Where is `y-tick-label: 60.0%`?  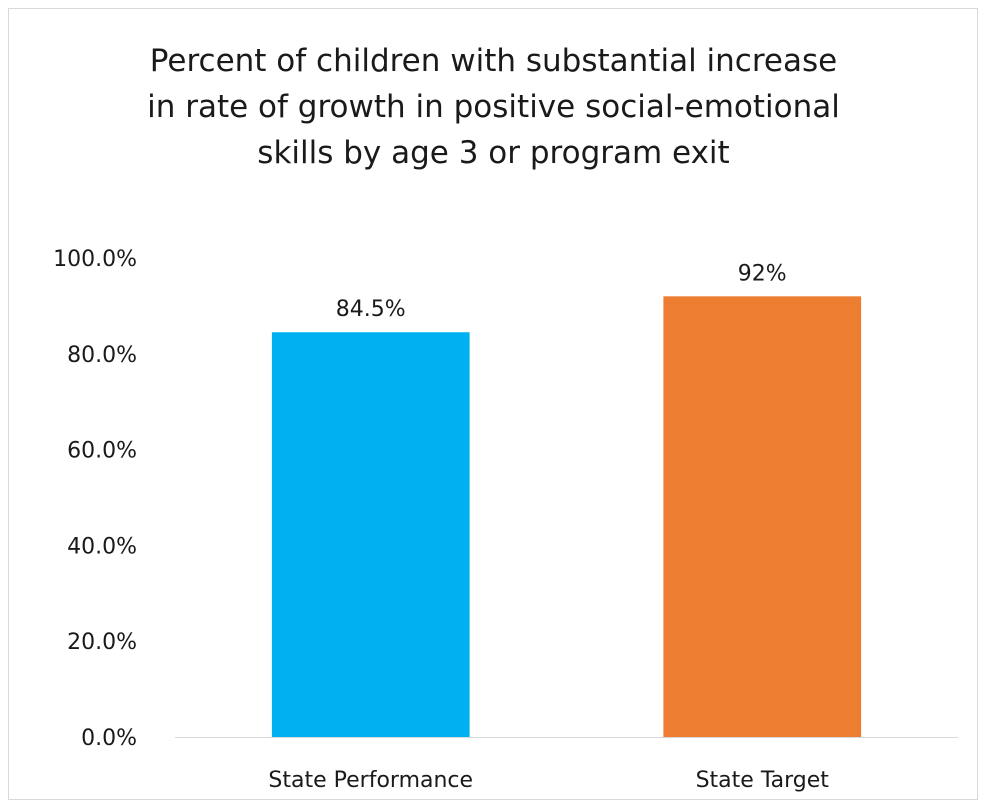 y-tick-label: 60.0% is located at coordinates (102, 451).